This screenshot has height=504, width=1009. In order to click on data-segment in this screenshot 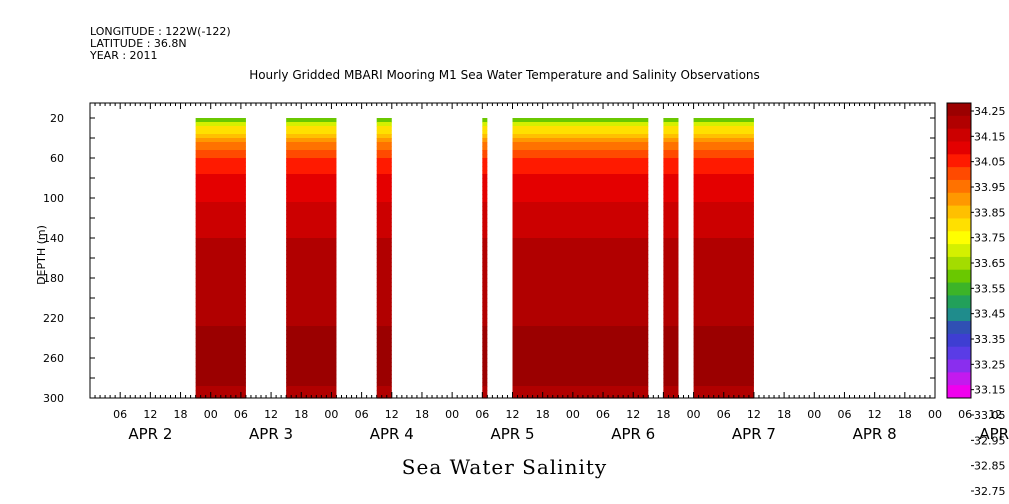, I will do `click(220, 258)`.